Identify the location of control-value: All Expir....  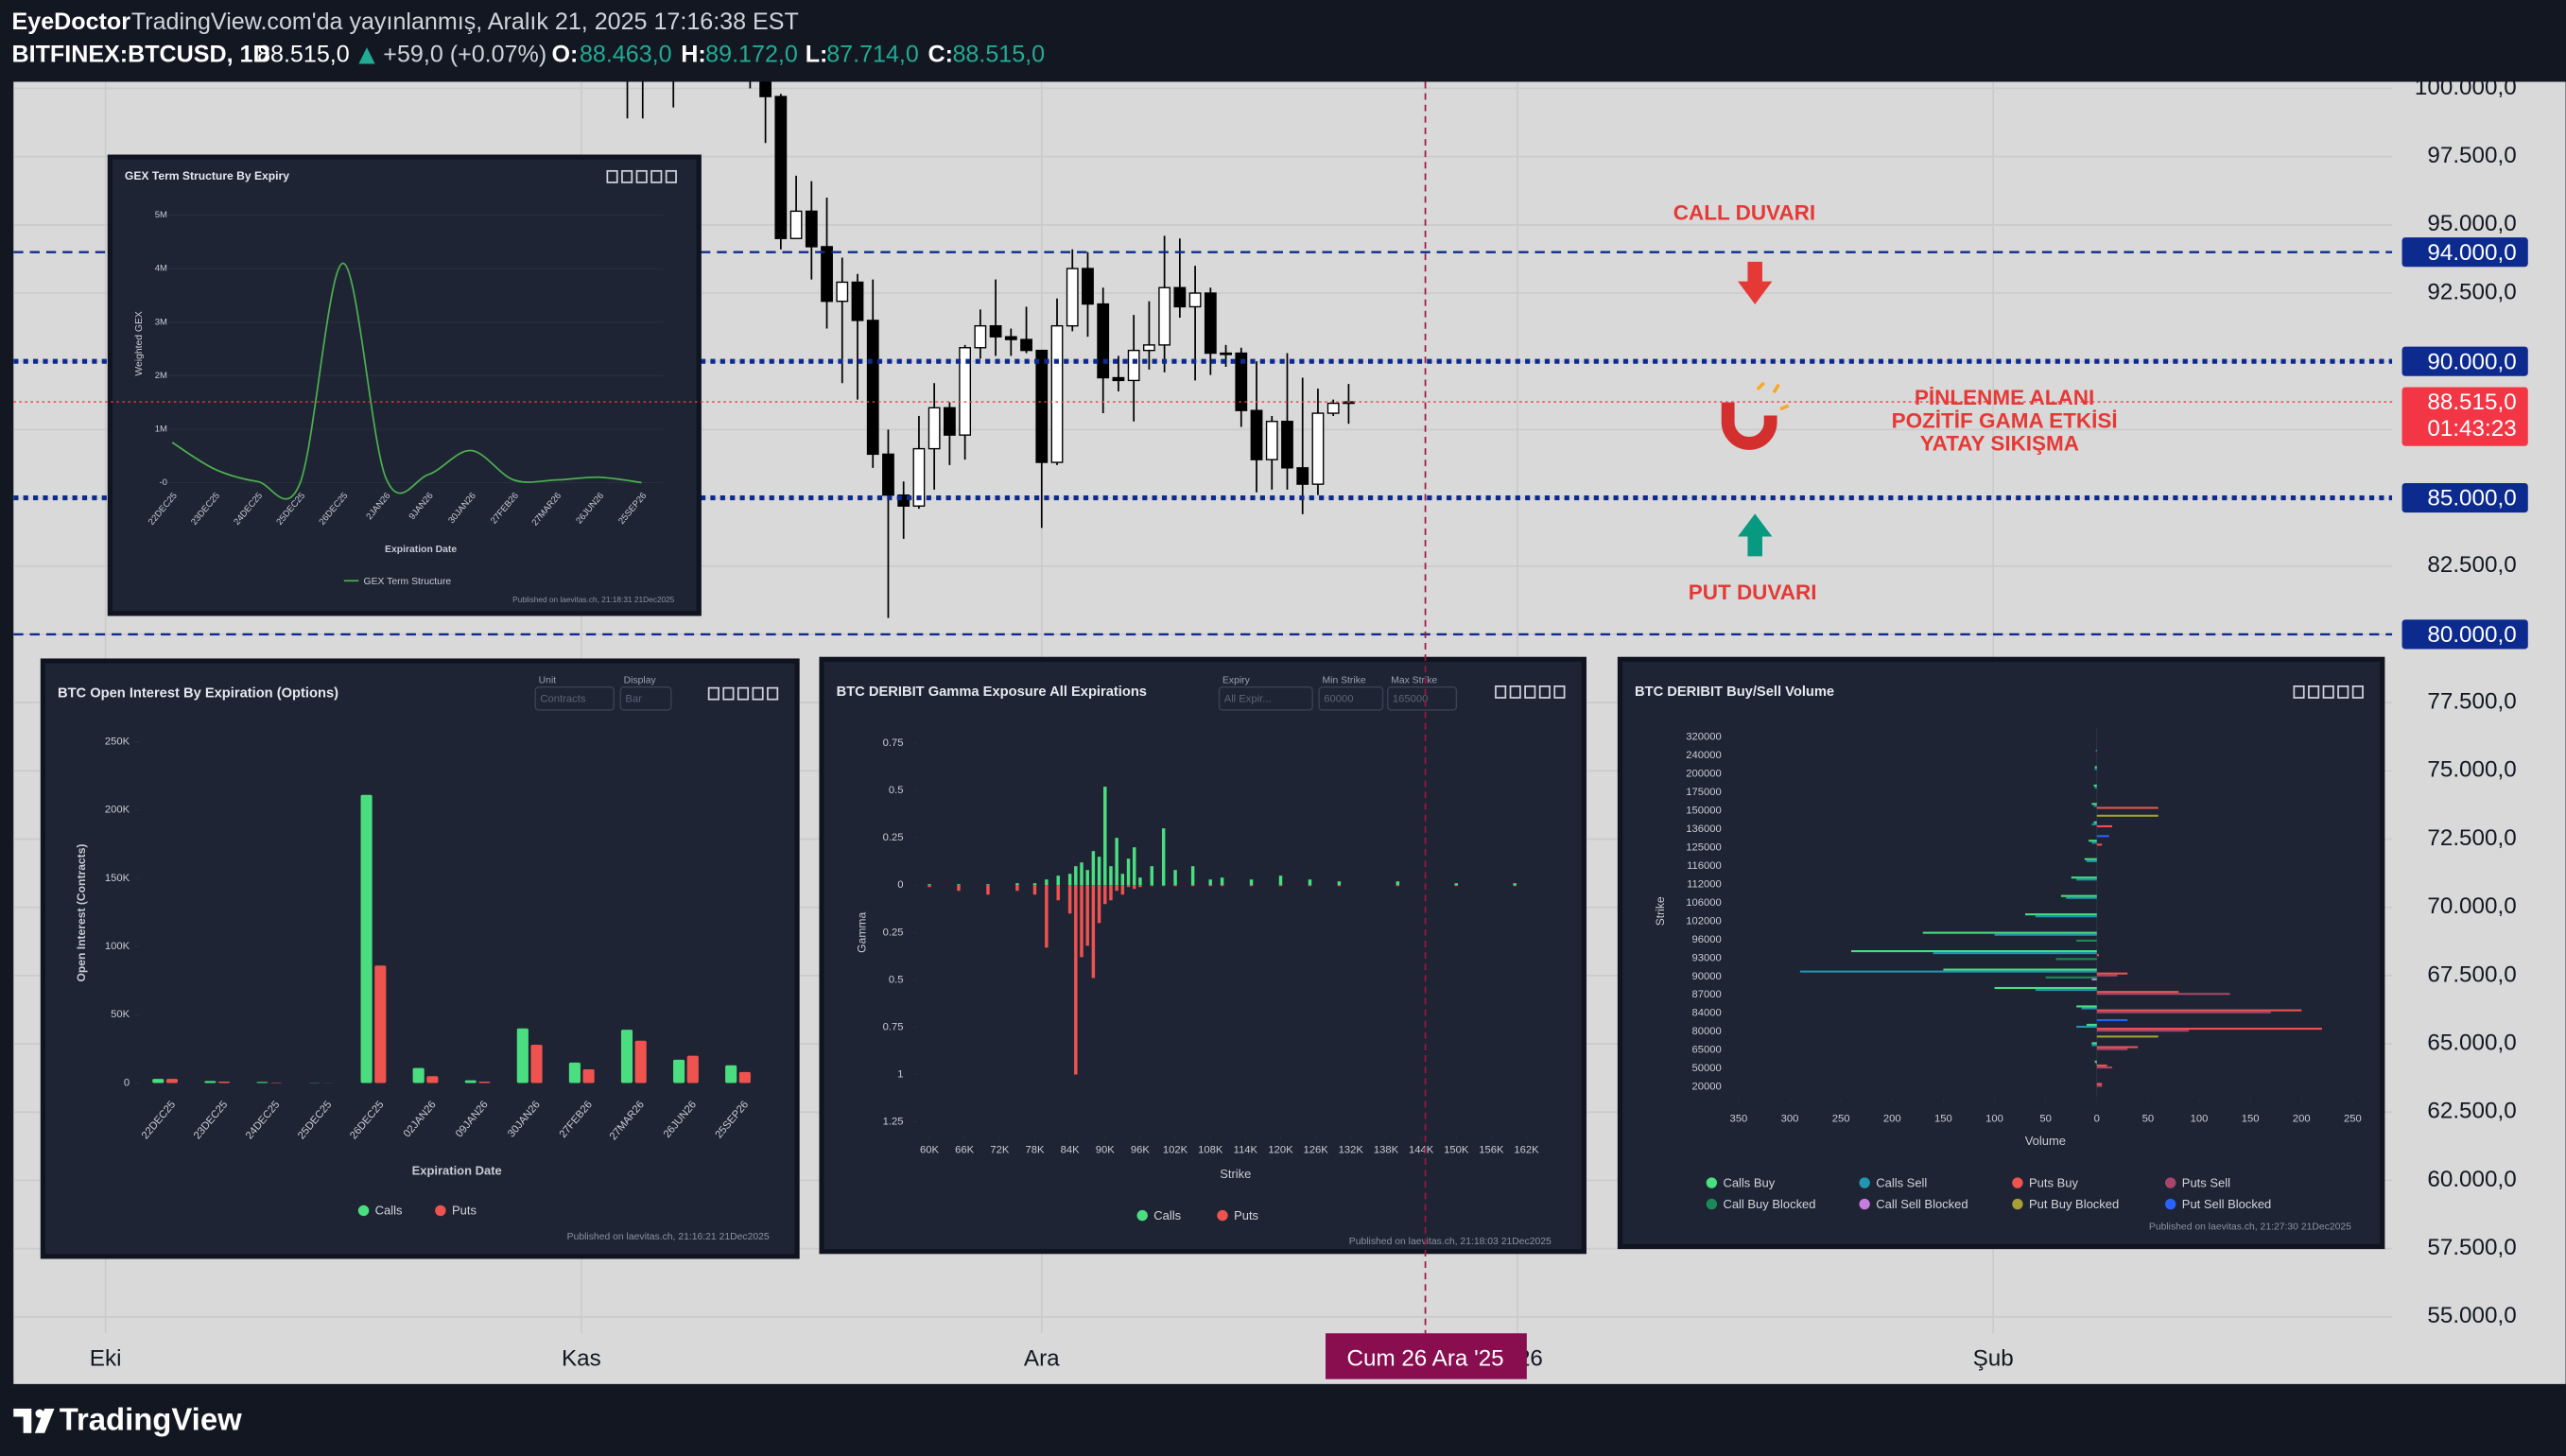
(1248, 699).